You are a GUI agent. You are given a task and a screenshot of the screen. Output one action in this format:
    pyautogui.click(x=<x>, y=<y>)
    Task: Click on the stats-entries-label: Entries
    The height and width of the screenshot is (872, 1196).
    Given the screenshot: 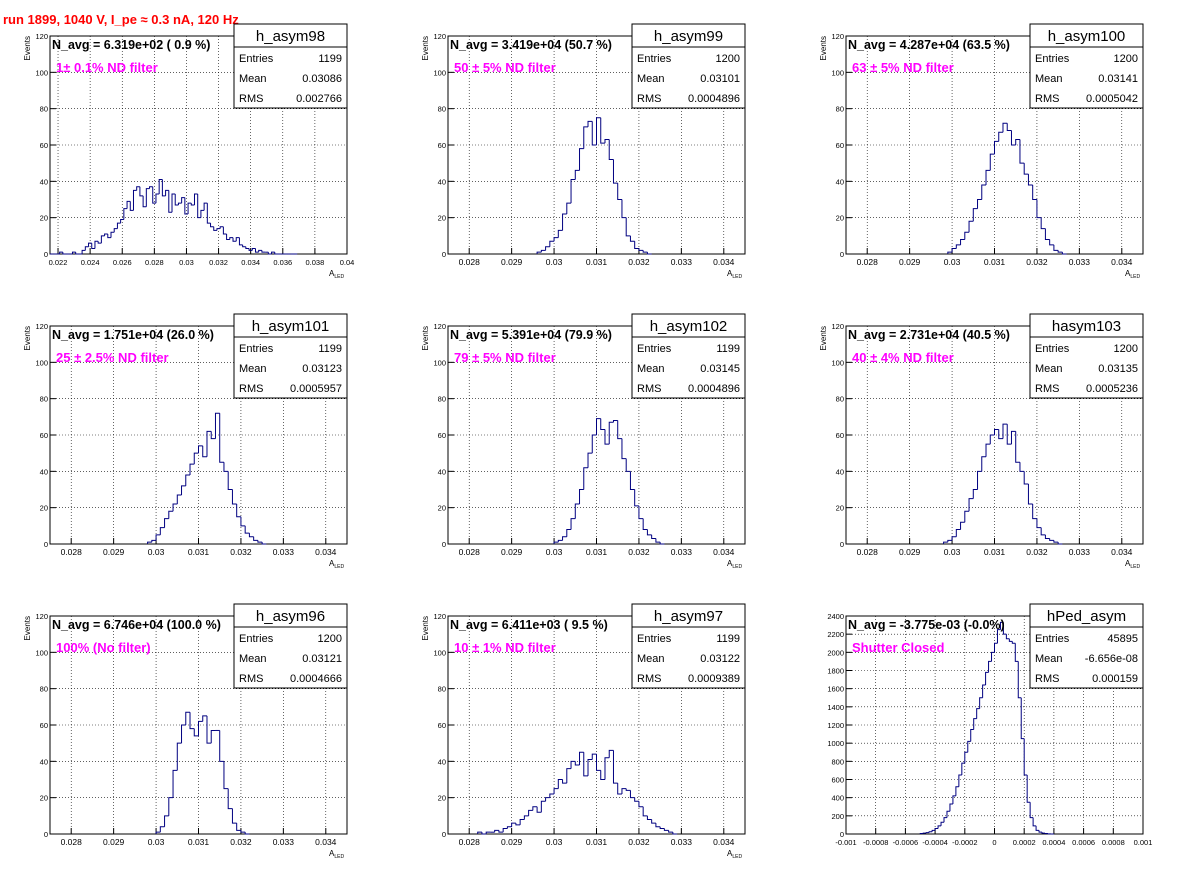 What is the action you would take?
    pyautogui.click(x=1052, y=349)
    